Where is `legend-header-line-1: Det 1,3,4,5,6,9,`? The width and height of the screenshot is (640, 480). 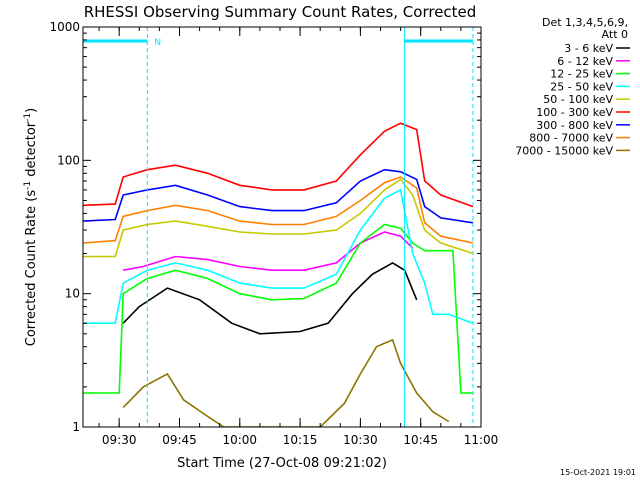 legend-header-line-1: Det 1,3,4,5,6,9, is located at coordinates (585, 22).